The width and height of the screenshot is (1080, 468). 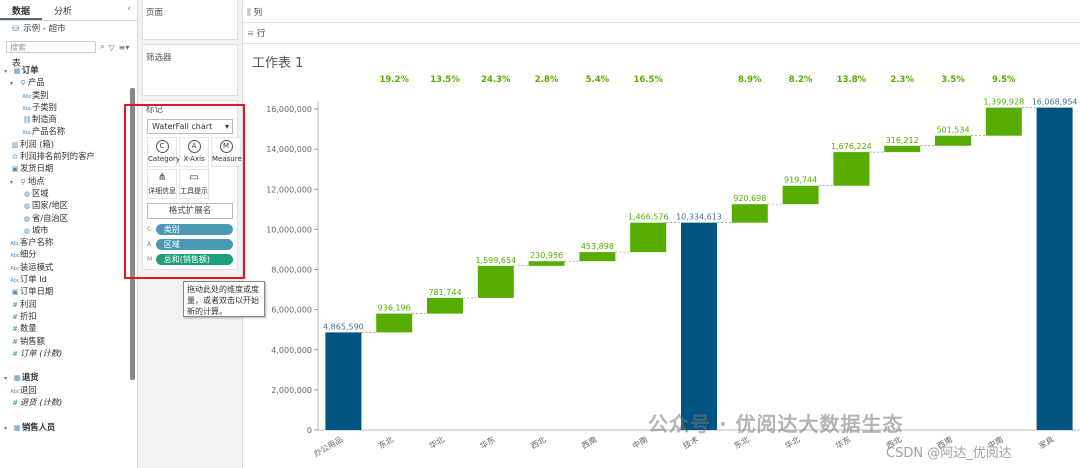 I want to click on field-pill: 类别, so click(x=194, y=229).